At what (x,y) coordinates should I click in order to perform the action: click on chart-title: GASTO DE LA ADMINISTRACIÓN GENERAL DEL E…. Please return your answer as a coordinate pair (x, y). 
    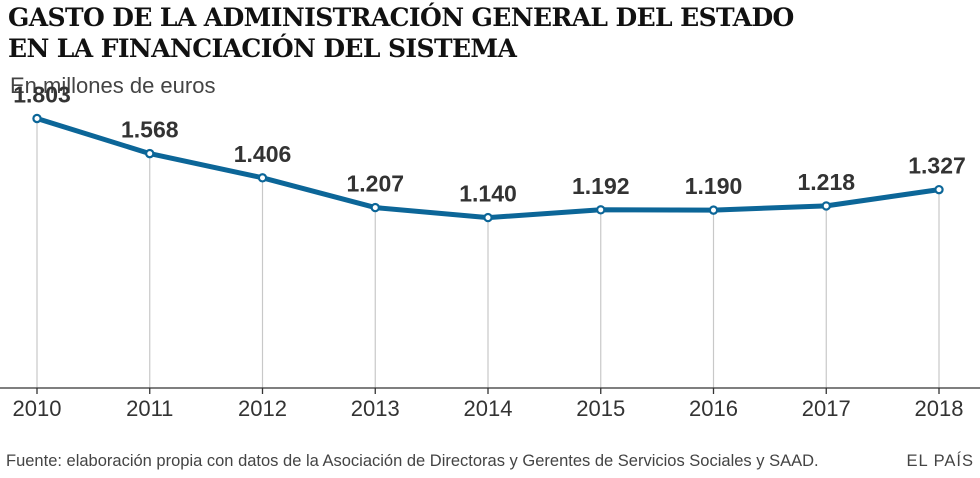
    Looking at the image, I should click on (401, 33).